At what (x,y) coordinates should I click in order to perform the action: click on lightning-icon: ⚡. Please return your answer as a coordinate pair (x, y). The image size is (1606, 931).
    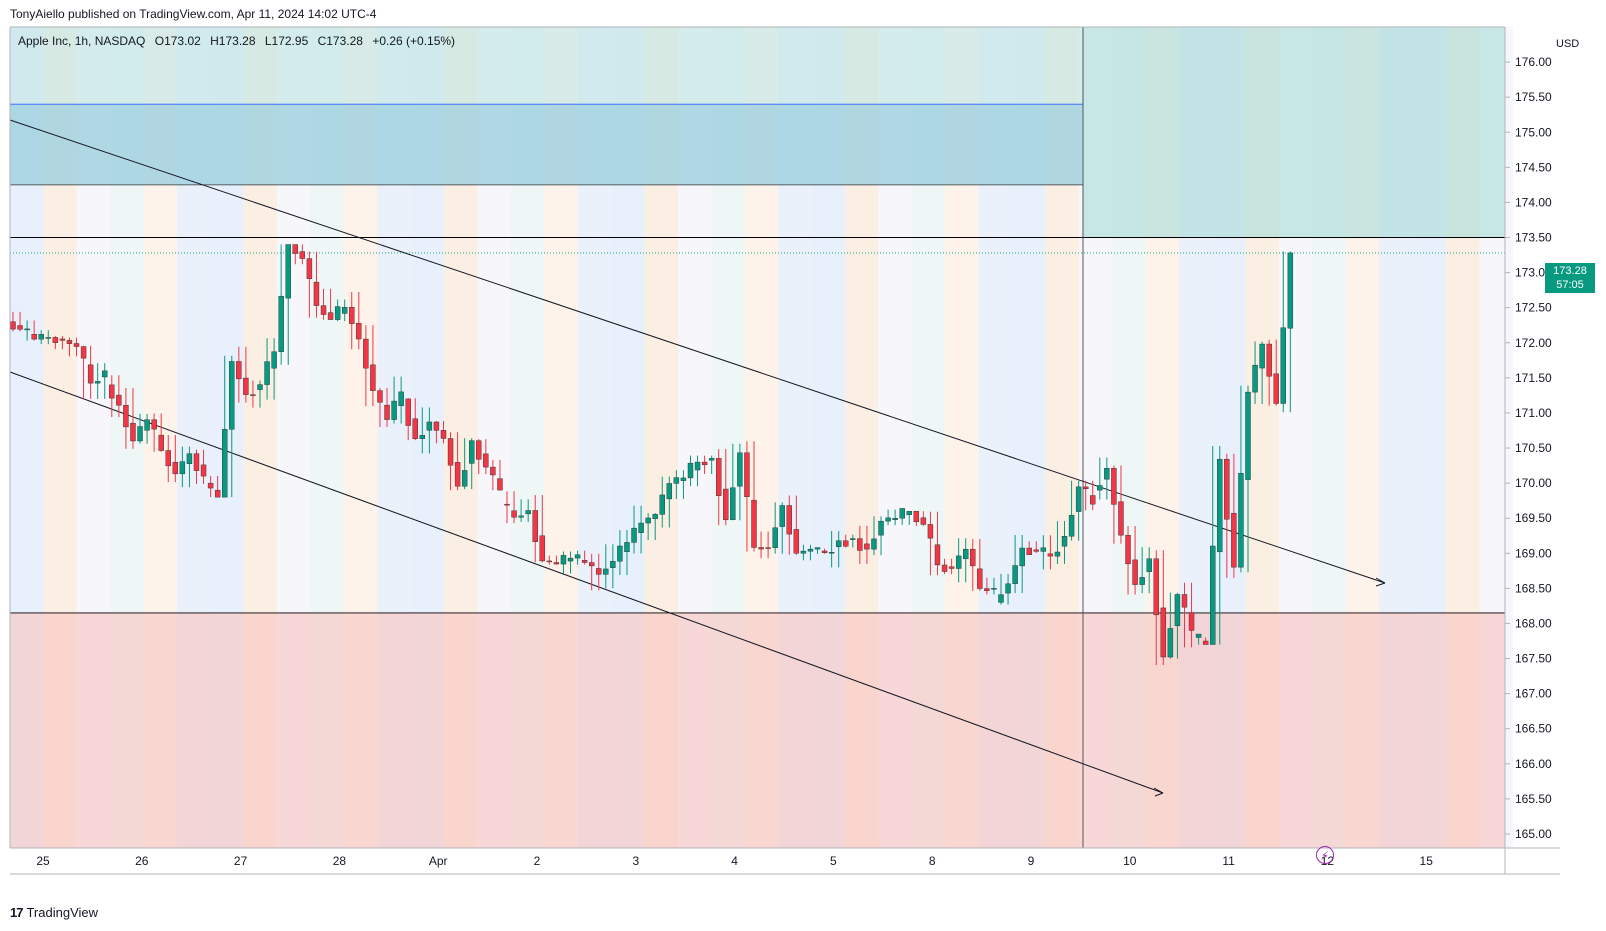
    Looking at the image, I should click on (1325, 855).